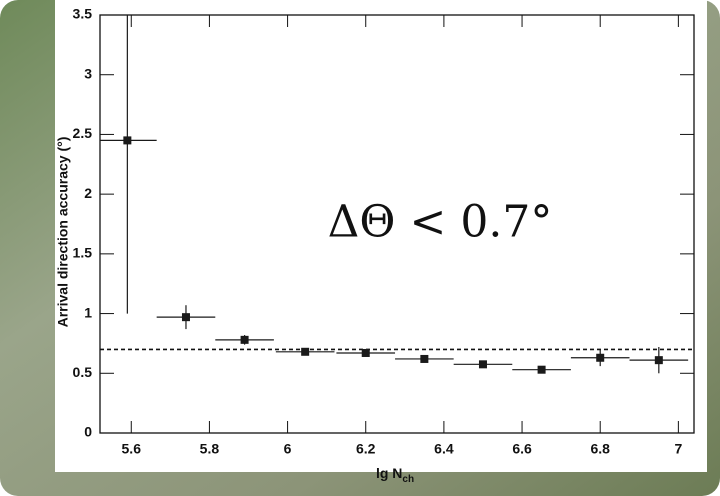 The width and height of the screenshot is (720, 496). Describe the element at coordinates (408, 479) in the screenshot. I see `x-label-sub: ch` at that location.